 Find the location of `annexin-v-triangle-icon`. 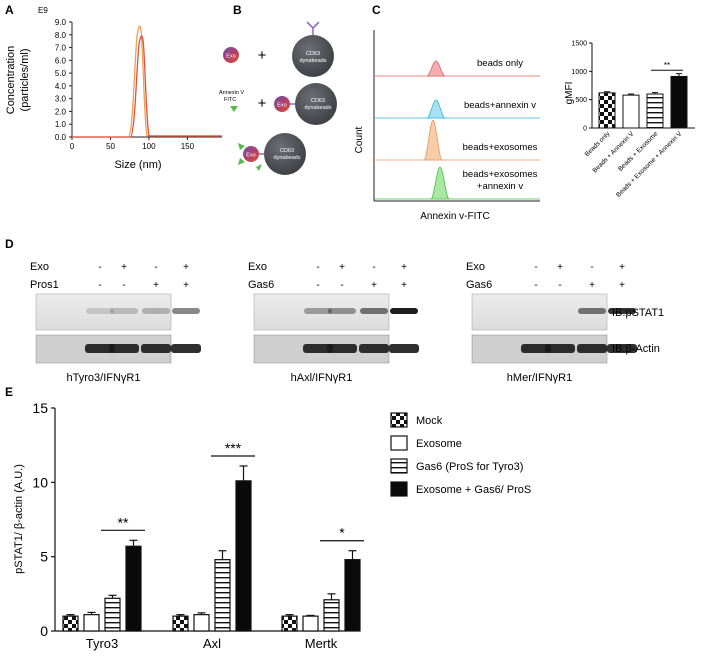

annexin-v-triangle-icon is located at coordinates (234, 109).